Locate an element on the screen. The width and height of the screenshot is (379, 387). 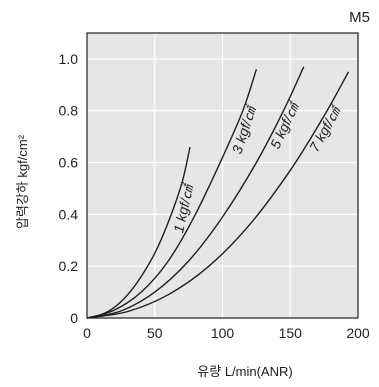
model-badge: M5 is located at coordinates (359, 17).